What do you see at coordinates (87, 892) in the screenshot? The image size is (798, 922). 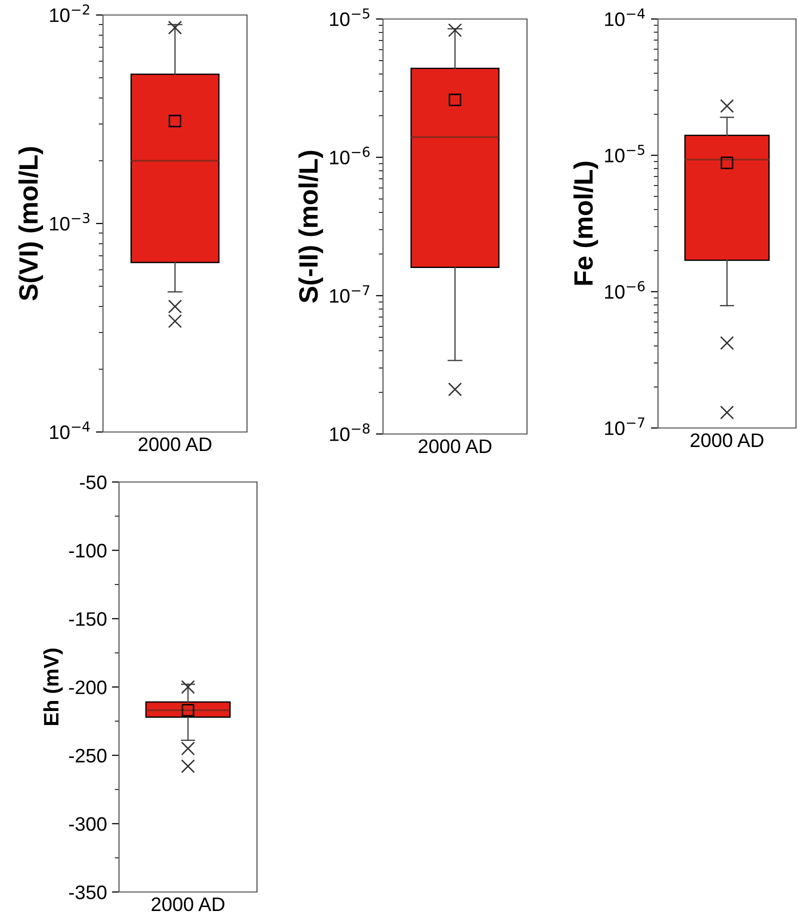 I see `y-tick-label: -350` at bounding box center [87, 892].